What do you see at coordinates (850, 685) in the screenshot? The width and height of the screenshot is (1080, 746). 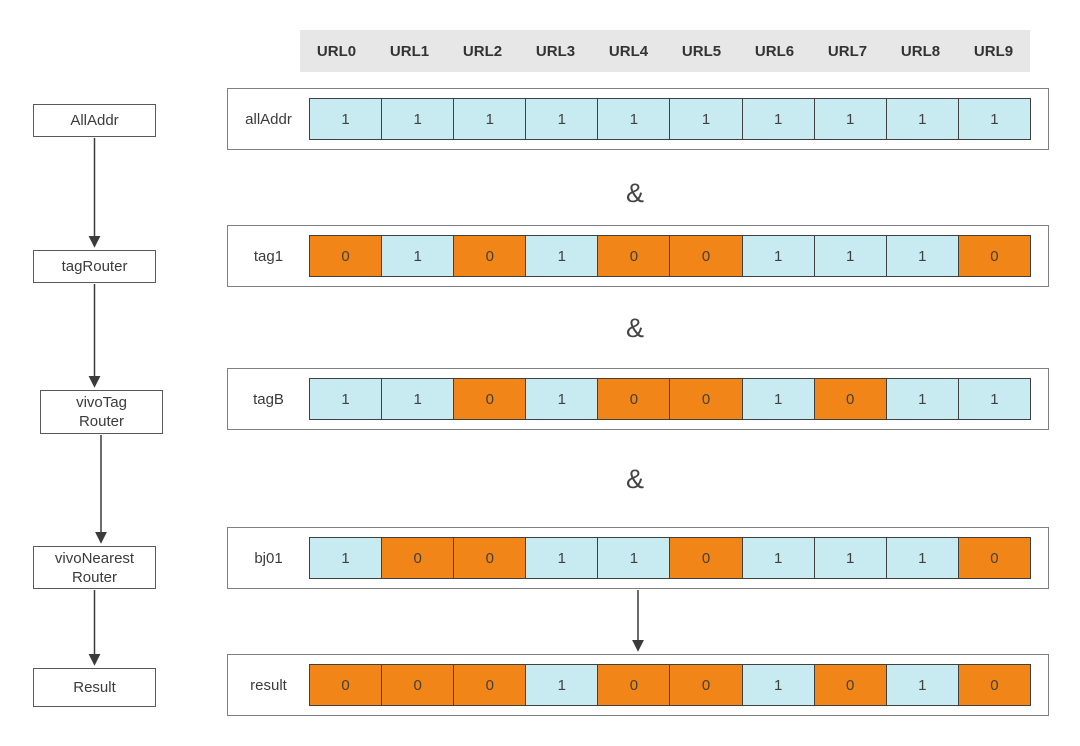 I see `bit-cell-result-url7: 0` at bounding box center [850, 685].